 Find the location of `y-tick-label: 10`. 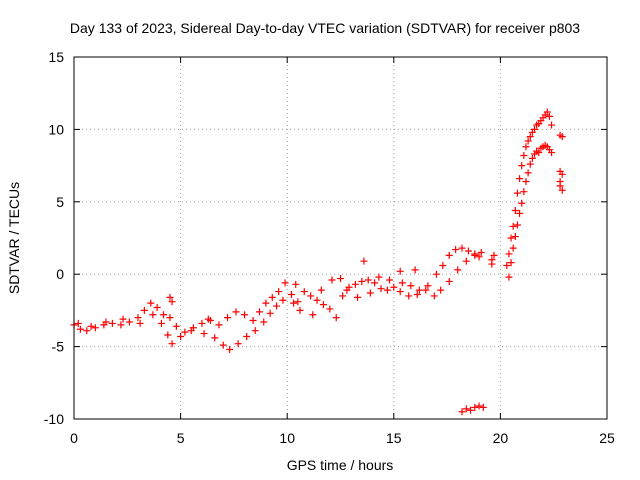

y-tick-label: 10 is located at coordinates (56, 129).